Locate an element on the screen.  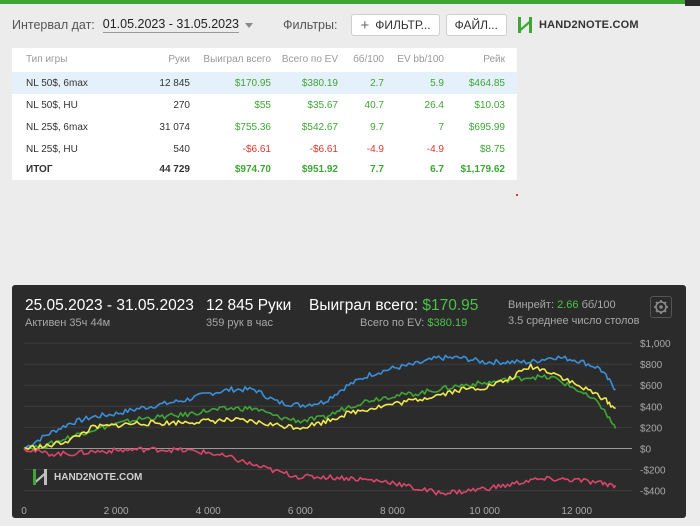
top-accent-green is located at coordinates (342, 2).